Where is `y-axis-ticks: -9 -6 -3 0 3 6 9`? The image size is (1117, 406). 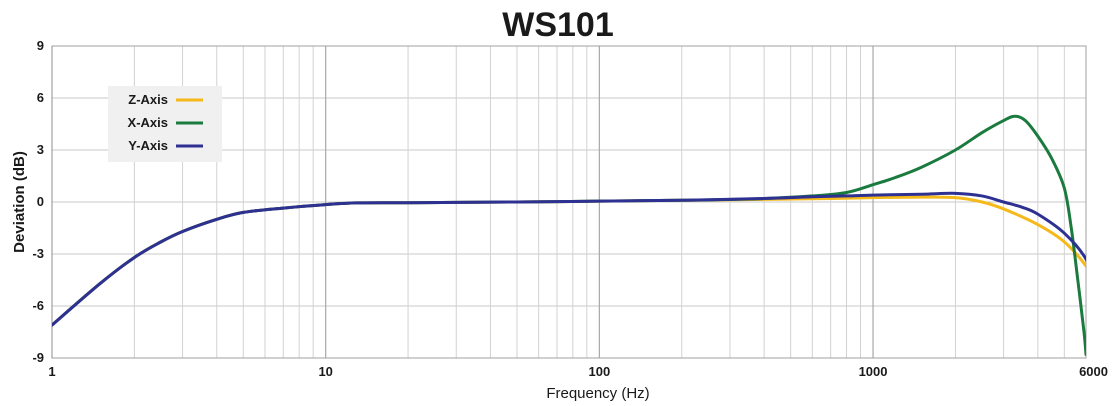 y-axis-ticks: -9 -6 -3 0 3 6 9 is located at coordinates (38, 201).